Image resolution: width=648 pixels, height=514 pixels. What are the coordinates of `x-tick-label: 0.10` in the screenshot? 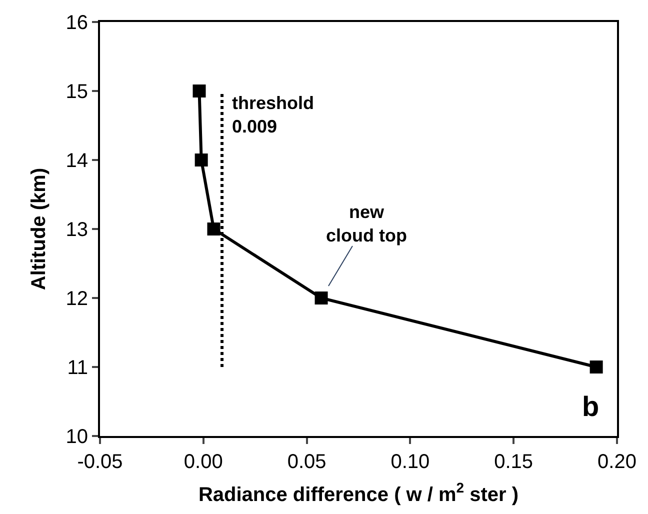 It's located at (410, 462).